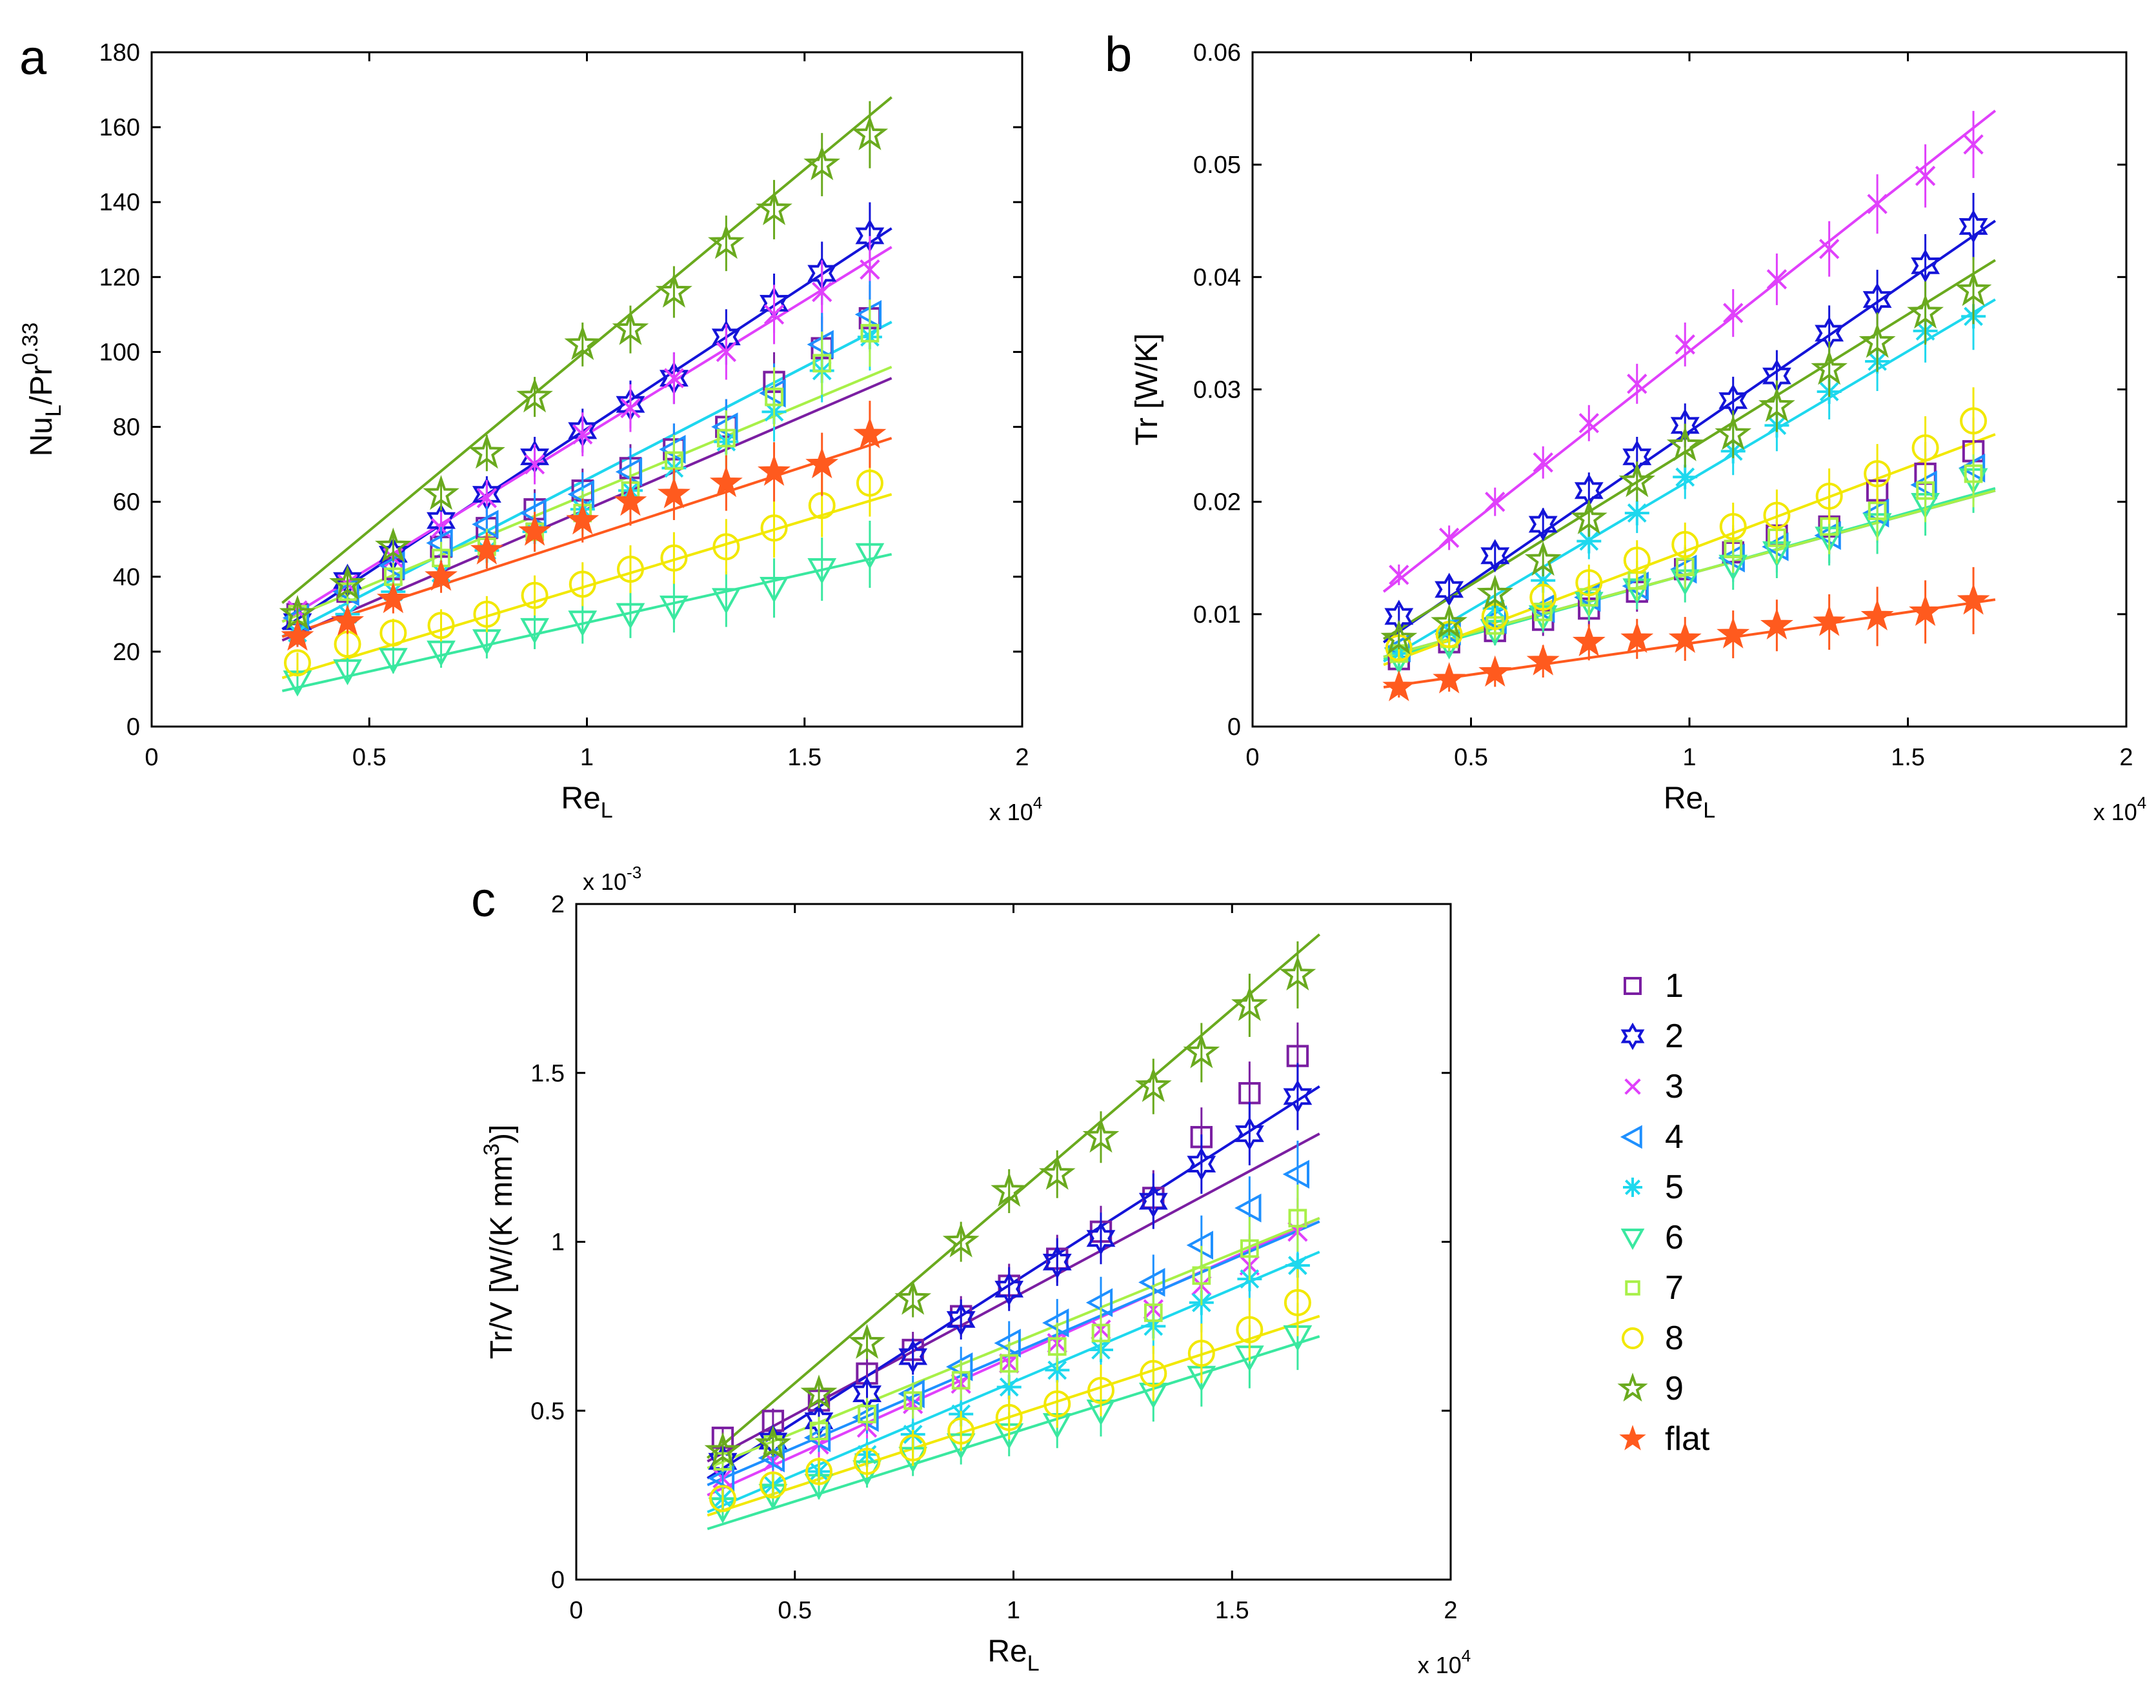 The width and height of the screenshot is (2156, 1708). I want to click on legend-label-flat: flat, so click(1688, 1439).